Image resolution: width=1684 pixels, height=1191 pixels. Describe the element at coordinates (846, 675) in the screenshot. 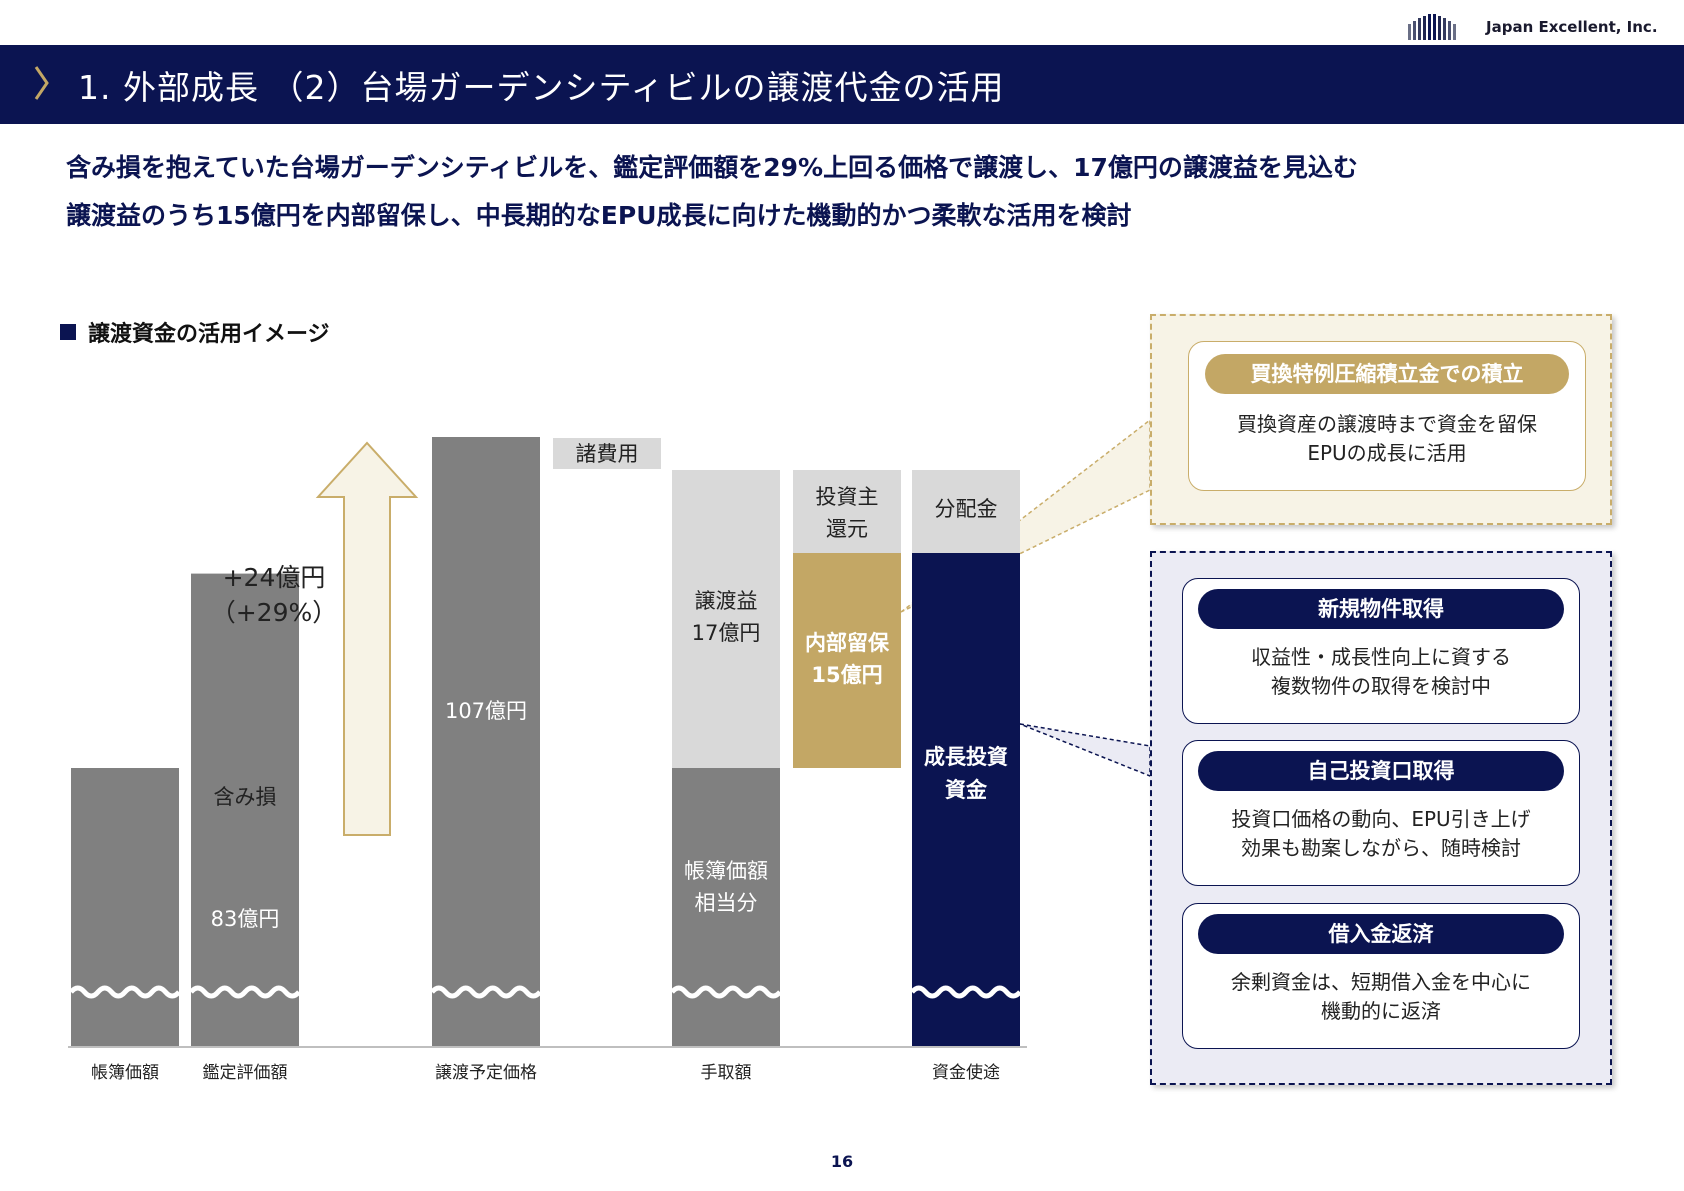

I see `internal-reserve-amount-label: 15億円` at that location.